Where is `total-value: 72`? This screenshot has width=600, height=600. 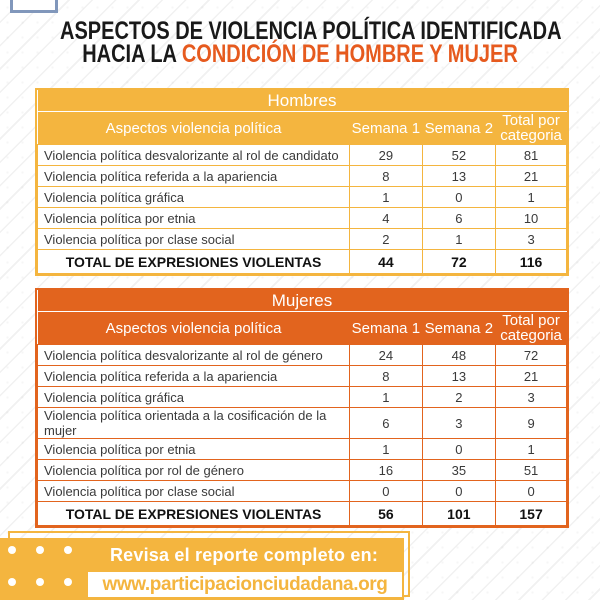
total-value: 72 is located at coordinates (459, 261).